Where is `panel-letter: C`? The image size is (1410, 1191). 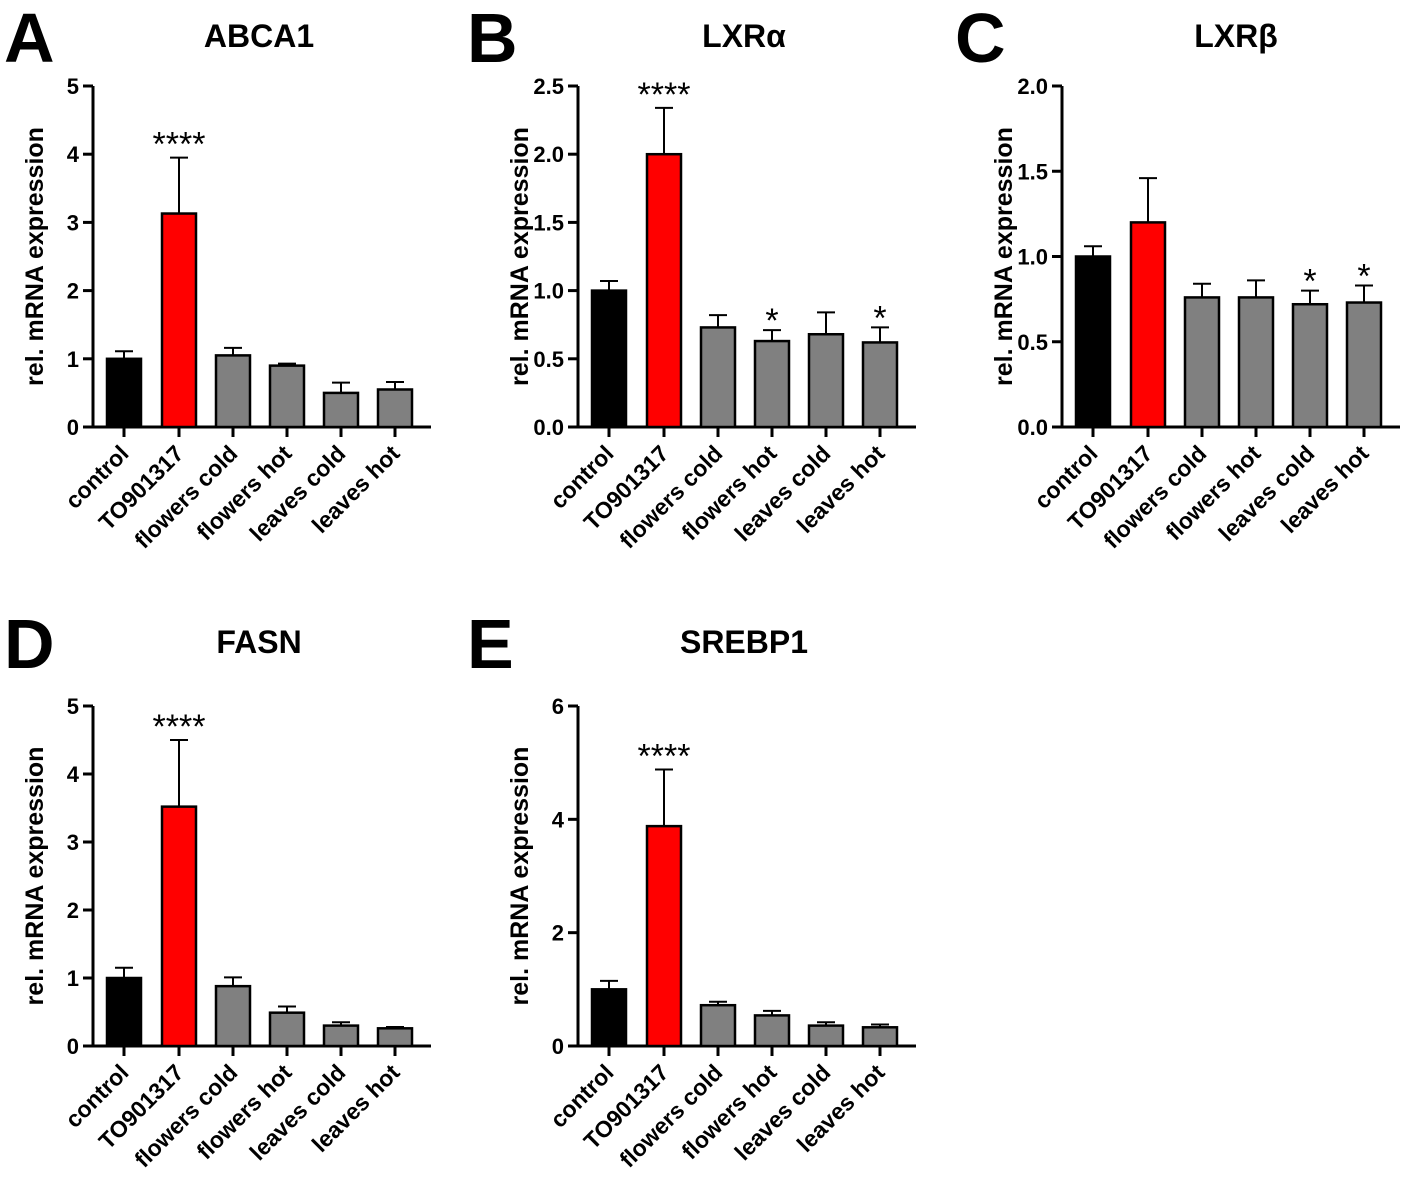
panel-letter: C is located at coordinates (980, 38).